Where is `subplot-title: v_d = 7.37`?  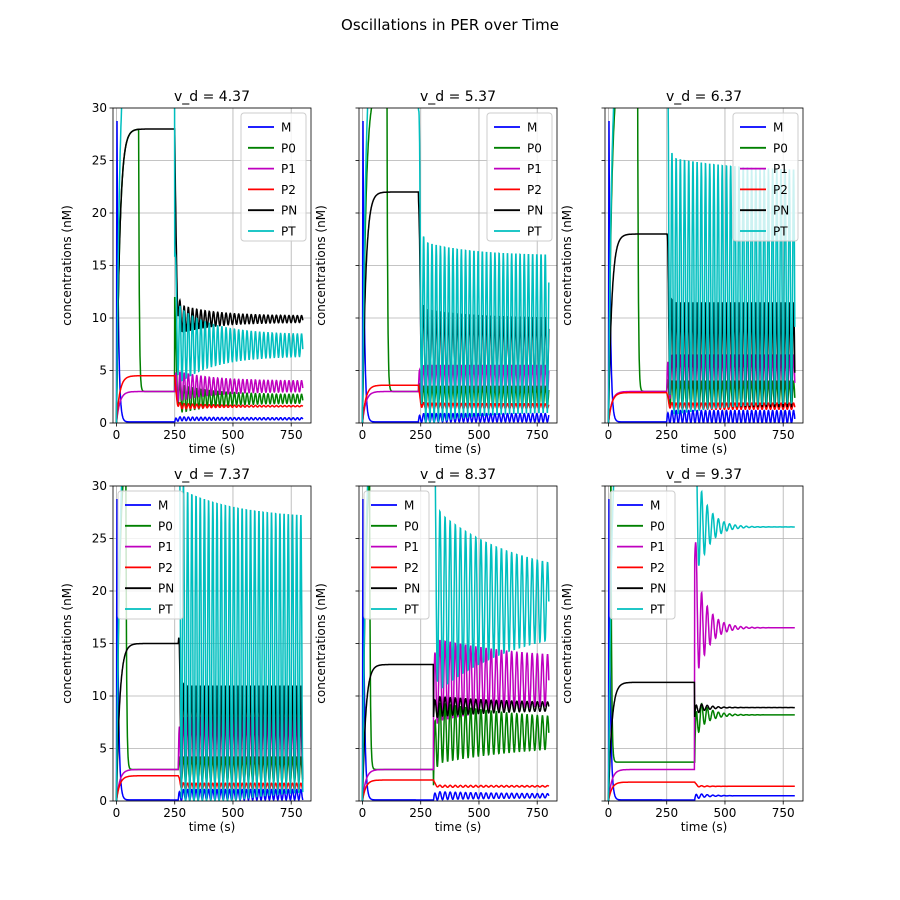
subplot-title: v_d = 7.37 is located at coordinates (212, 475).